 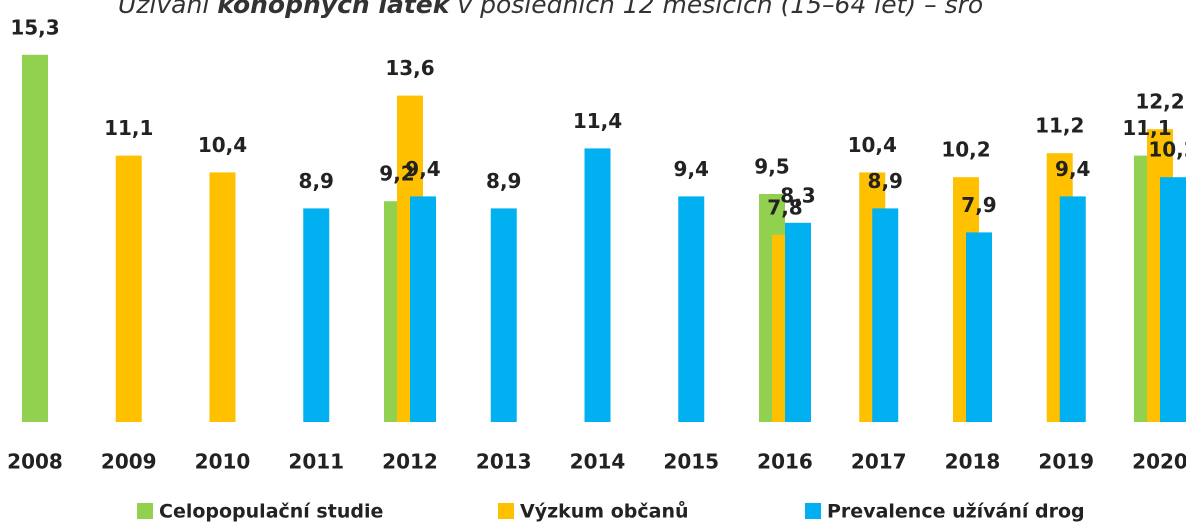 What do you see at coordinates (1159, 462) in the screenshot?
I see `x-tick-label: 2020` at bounding box center [1159, 462].